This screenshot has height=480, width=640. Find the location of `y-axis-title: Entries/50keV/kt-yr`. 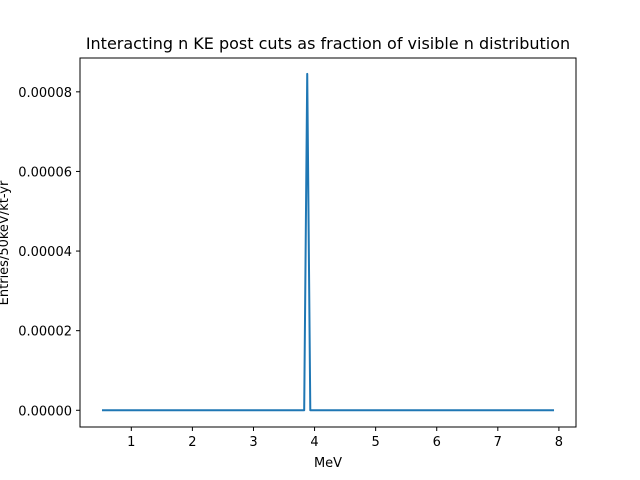

y-axis-title: Entries/50keV/kt-yr is located at coordinates (6, 242).